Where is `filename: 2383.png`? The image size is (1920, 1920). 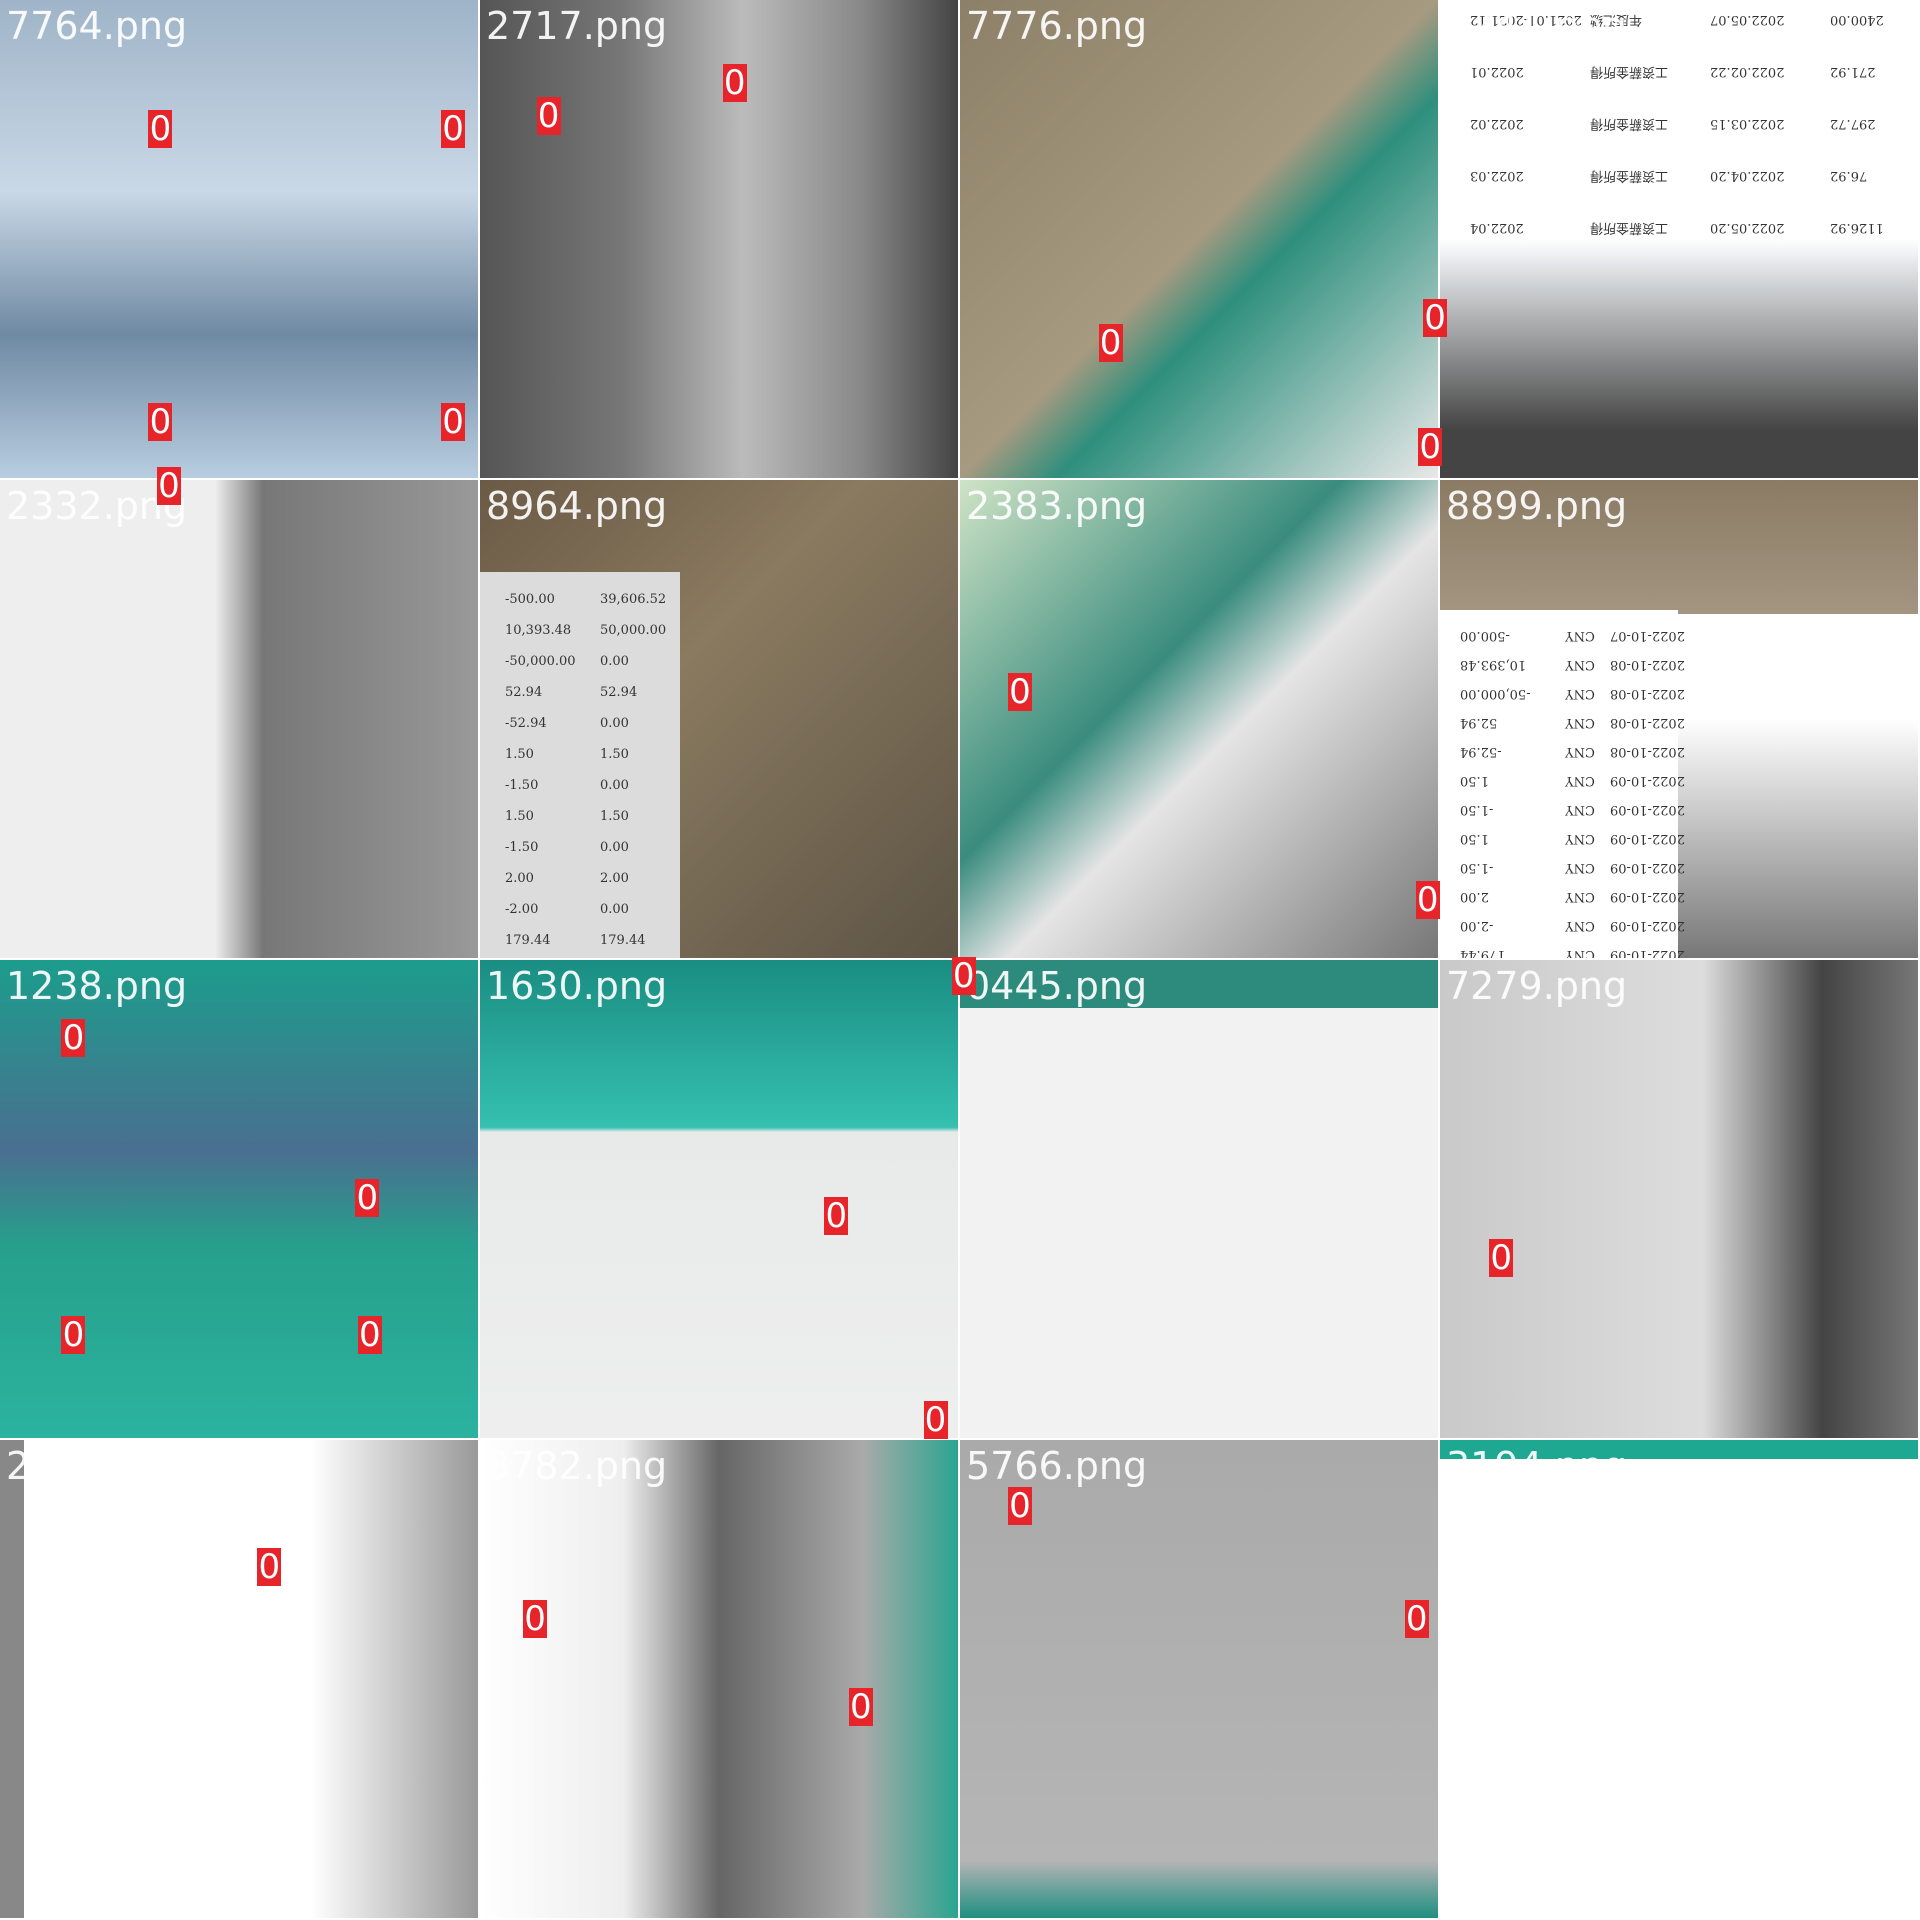
filename: 2383.png is located at coordinates (1057, 506).